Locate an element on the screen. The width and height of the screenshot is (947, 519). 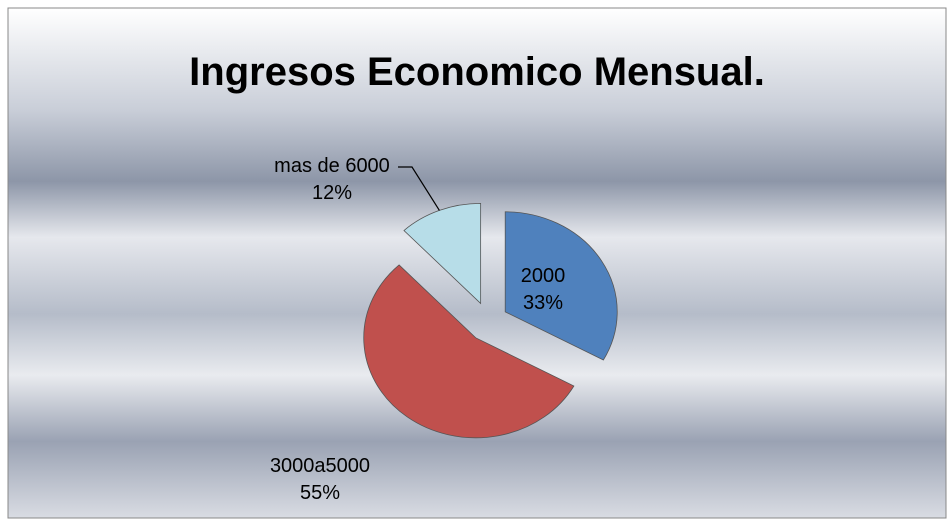
slice-category-label: 2000 is located at coordinates (543, 276).